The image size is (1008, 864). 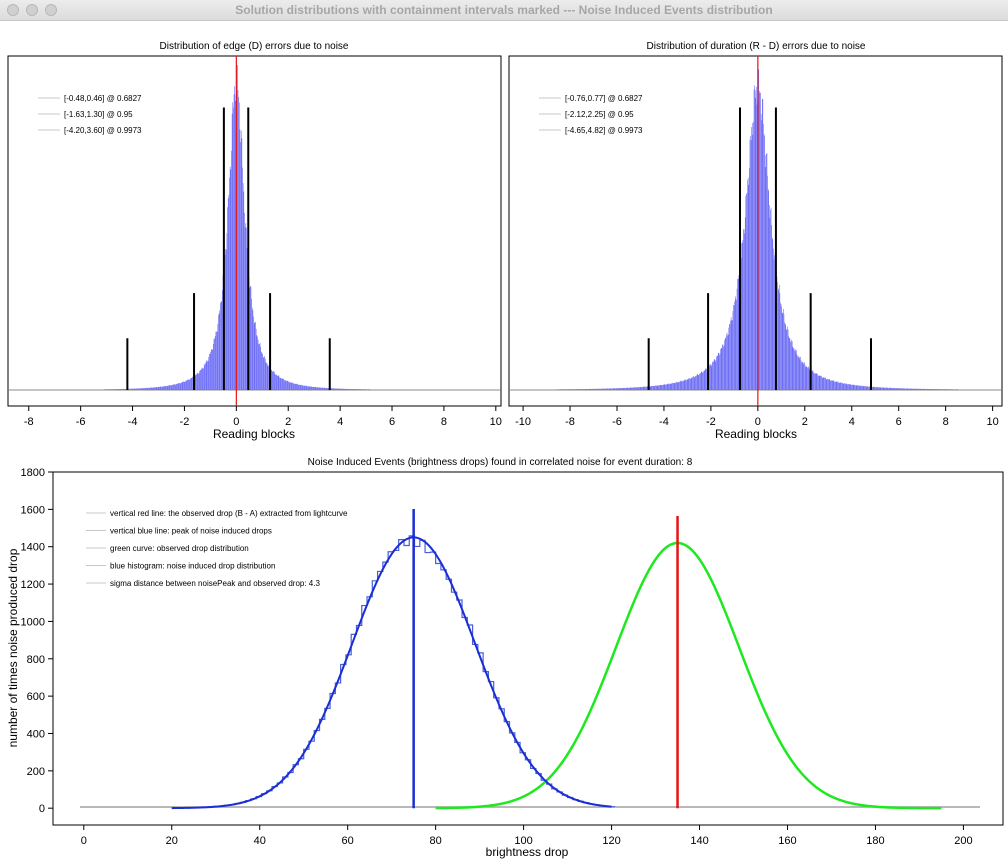 I want to click on minimize-button, so click(x=32, y=10).